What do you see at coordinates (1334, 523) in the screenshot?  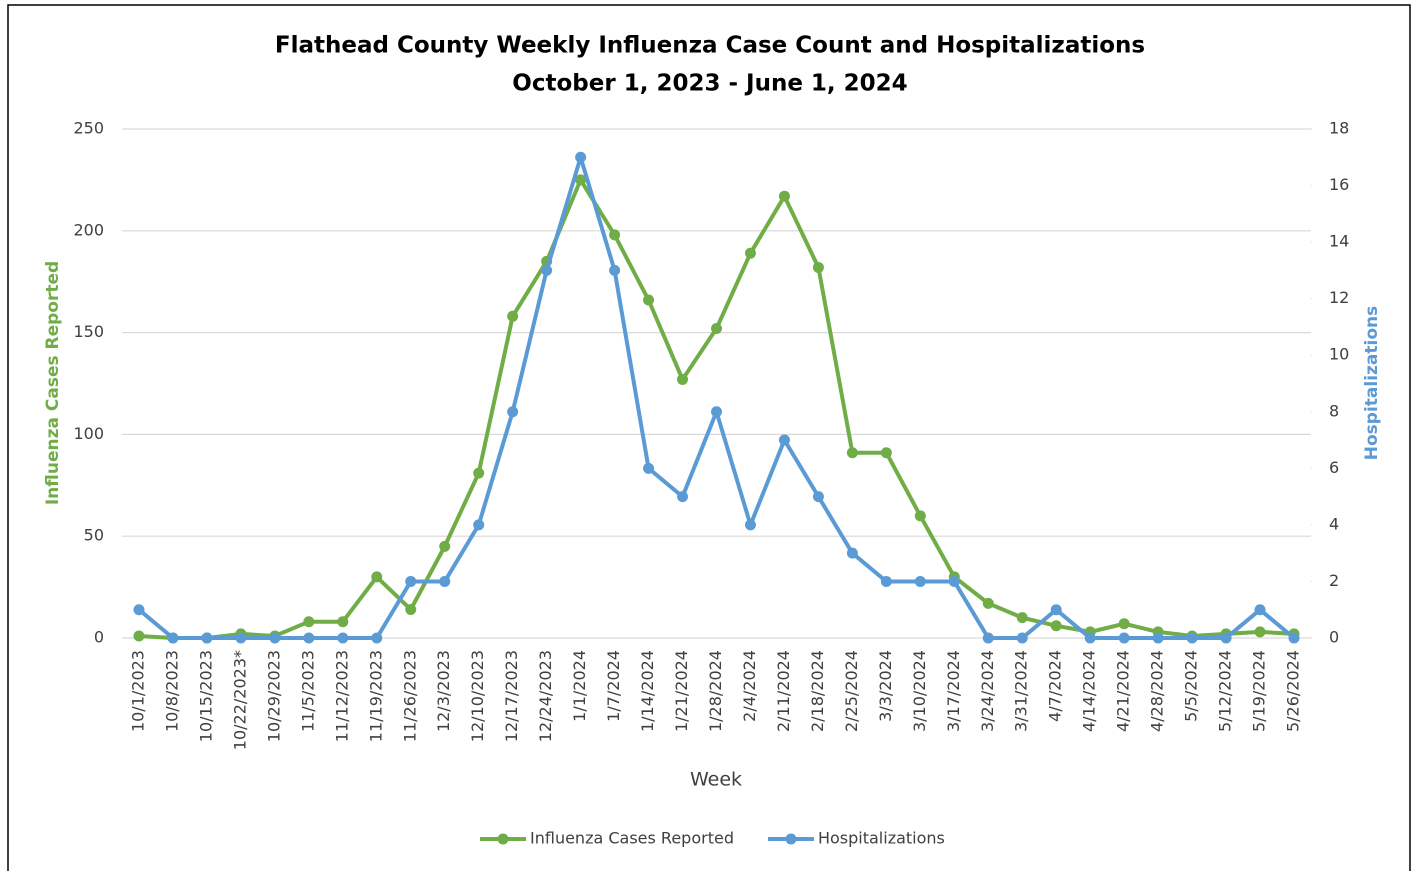 I see `y2-tick-label: 4` at bounding box center [1334, 523].